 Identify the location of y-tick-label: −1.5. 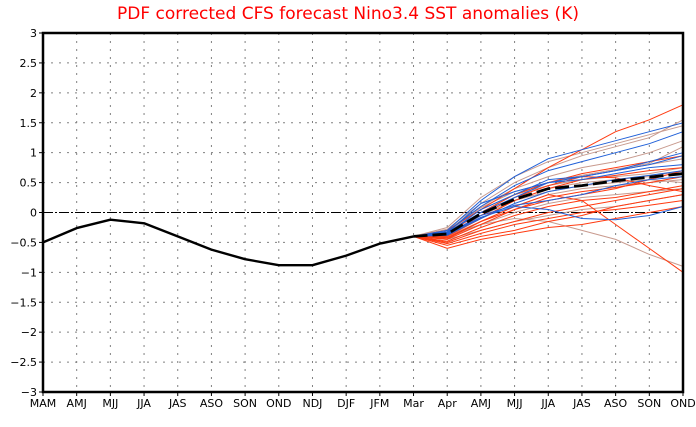
(23, 302).